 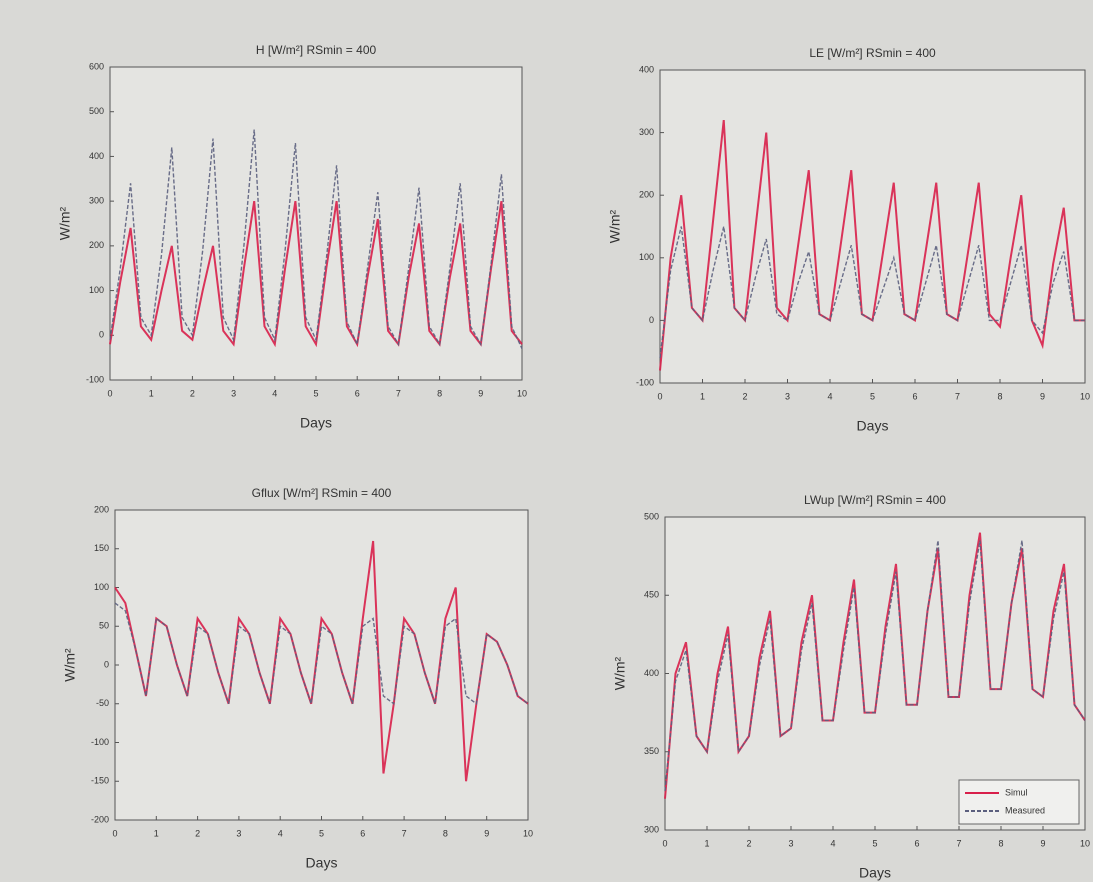 I want to click on y-tick-label: -200, so click(x=100, y=819).